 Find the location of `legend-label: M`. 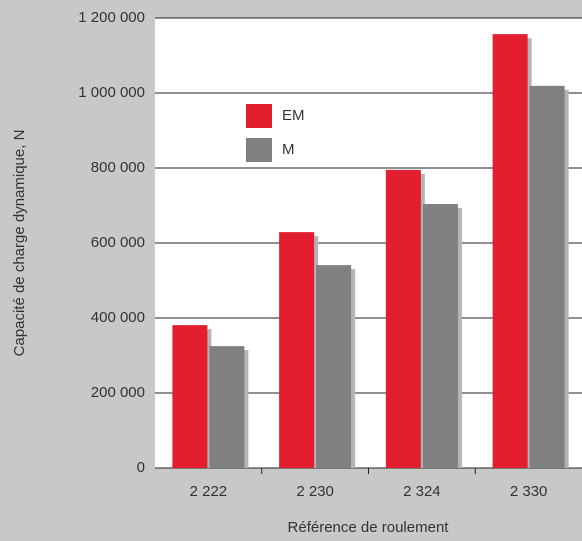

legend-label: M is located at coordinates (288, 149).